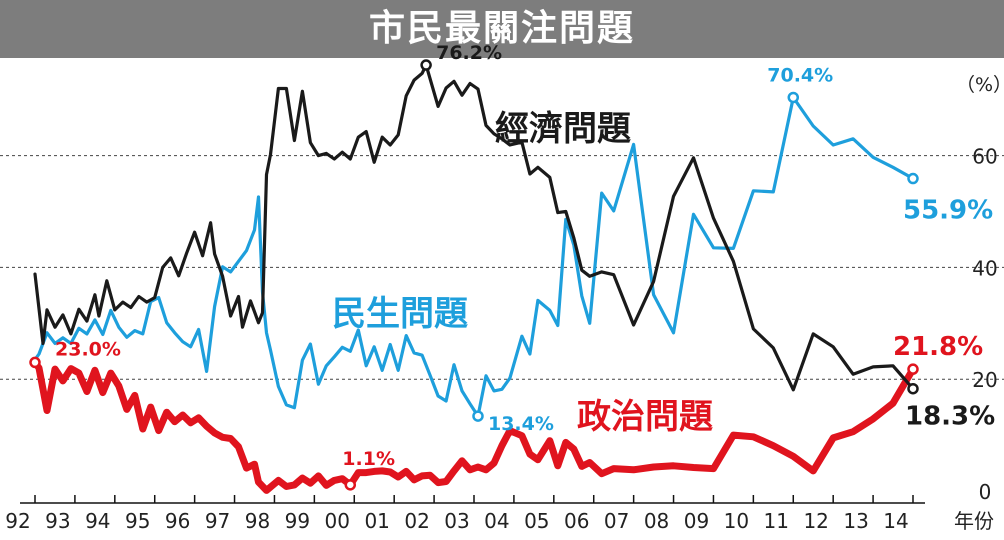 The height and width of the screenshot is (540, 1004). What do you see at coordinates (815, 521) in the screenshot?
I see `x-tick-label: 12` at bounding box center [815, 521].